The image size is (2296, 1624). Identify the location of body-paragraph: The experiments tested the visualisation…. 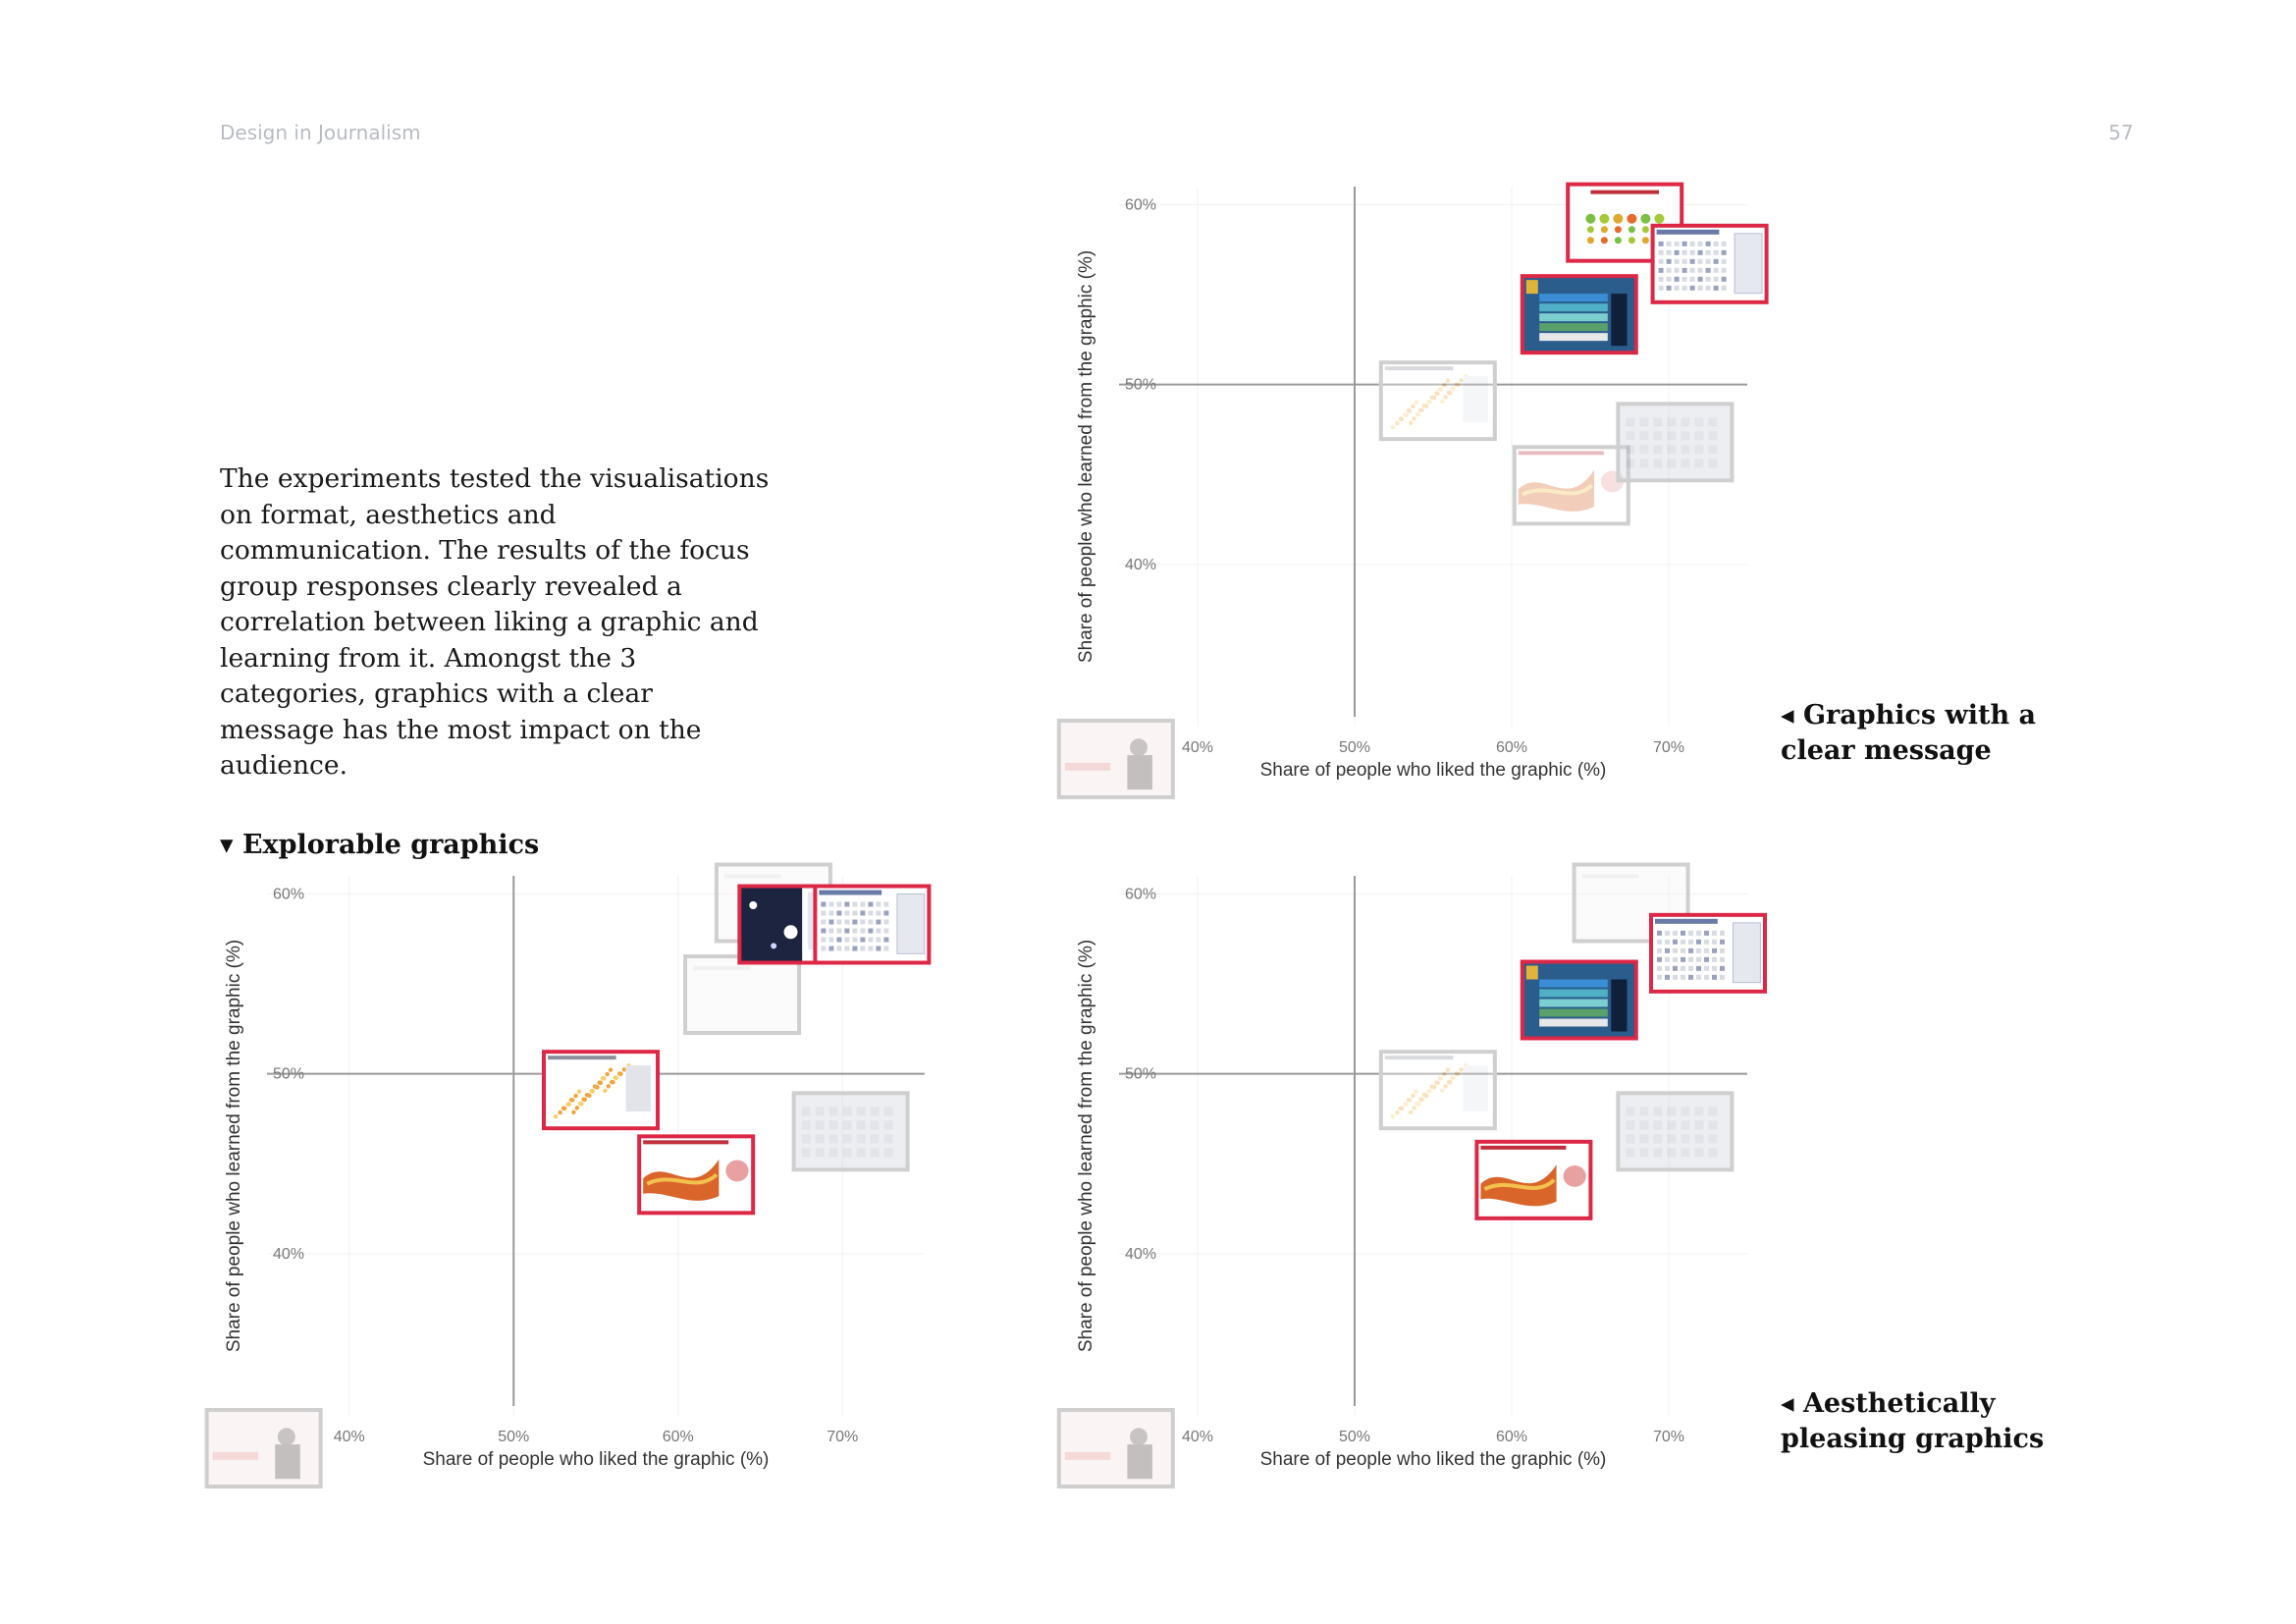
(495, 622).